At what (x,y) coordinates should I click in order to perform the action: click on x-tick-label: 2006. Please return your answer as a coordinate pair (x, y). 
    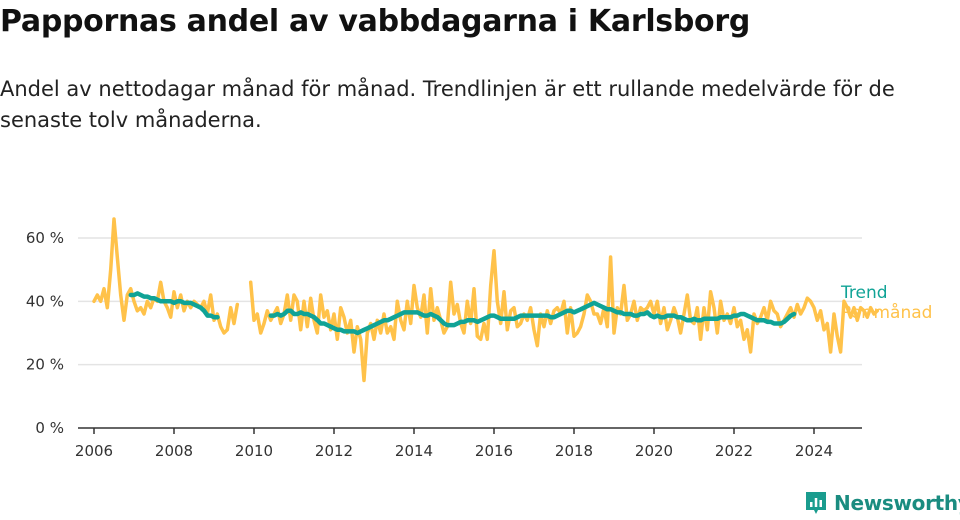
    Looking at the image, I should click on (94, 451).